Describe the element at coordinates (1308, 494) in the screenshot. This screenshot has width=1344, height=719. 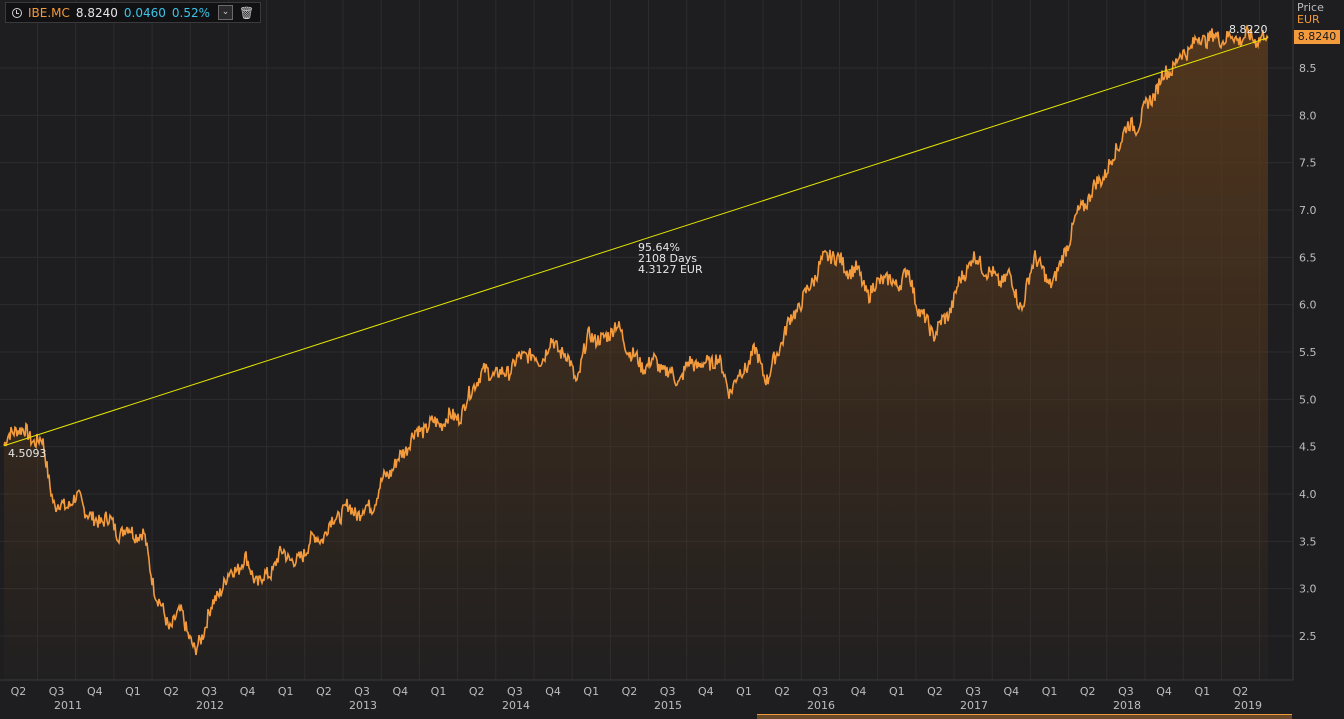
I see `price-tick-label: 4.0` at that location.